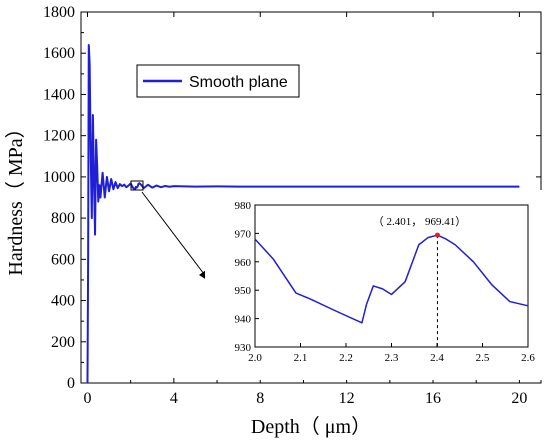  I want to click on inset-y-tick-label: 970, so click(243, 234).